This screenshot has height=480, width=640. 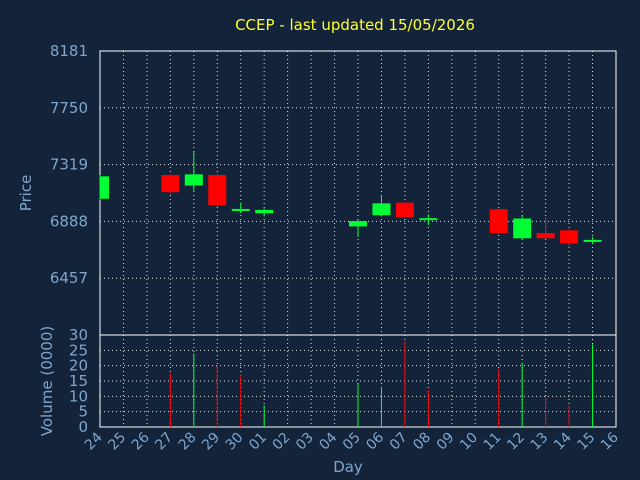 What do you see at coordinates (355, 25) in the screenshot?
I see `chart-title: CCEP - last updated 15/05/2026` at bounding box center [355, 25].